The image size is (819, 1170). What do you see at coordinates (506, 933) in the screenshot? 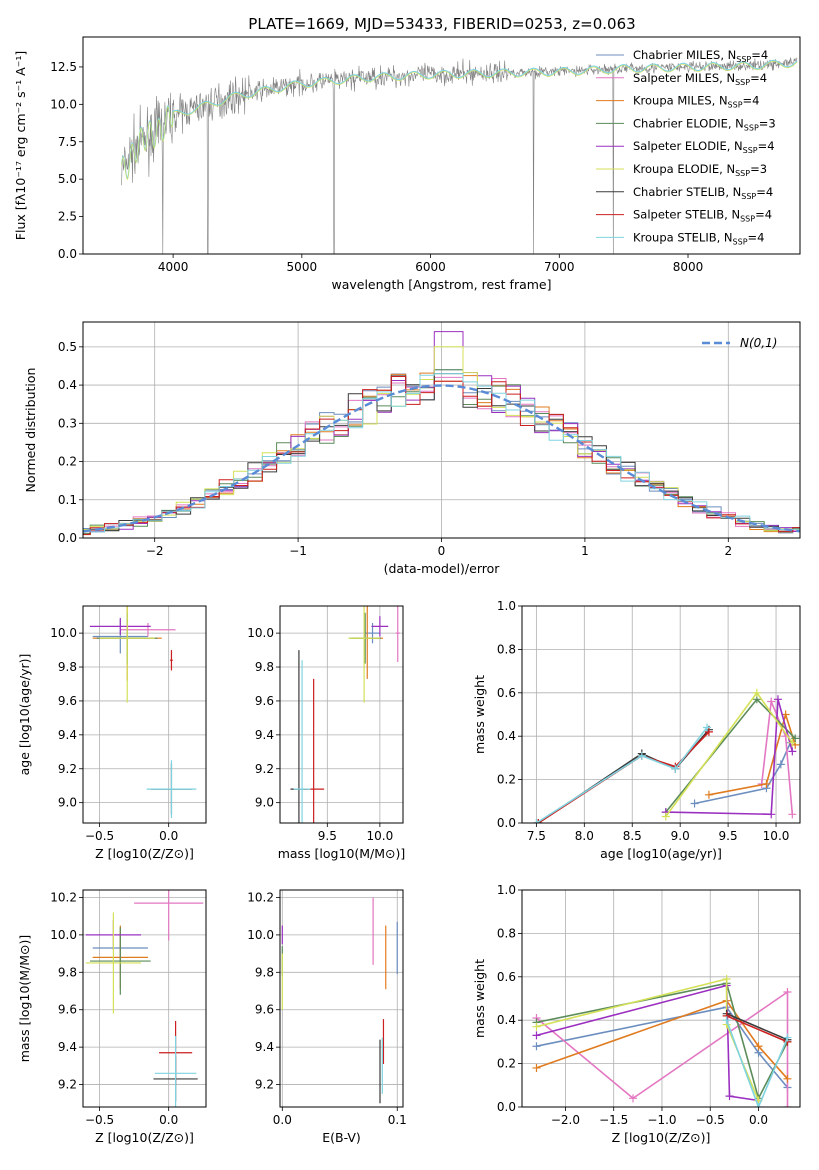
I see `y-tick-label: 0.8` at bounding box center [506, 933].